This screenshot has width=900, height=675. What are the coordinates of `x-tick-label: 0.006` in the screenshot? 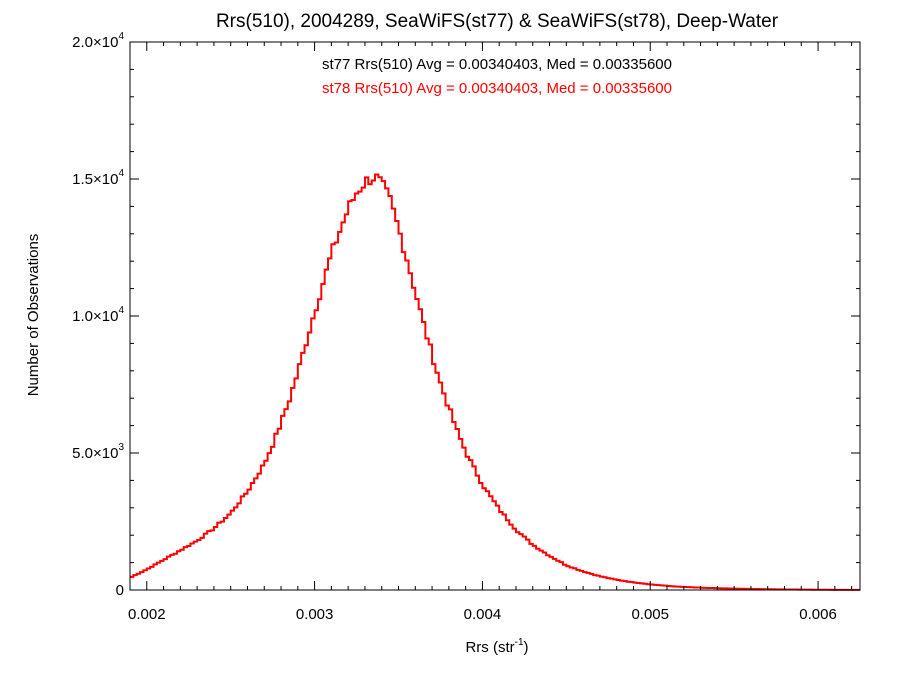 It's located at (818, 614).